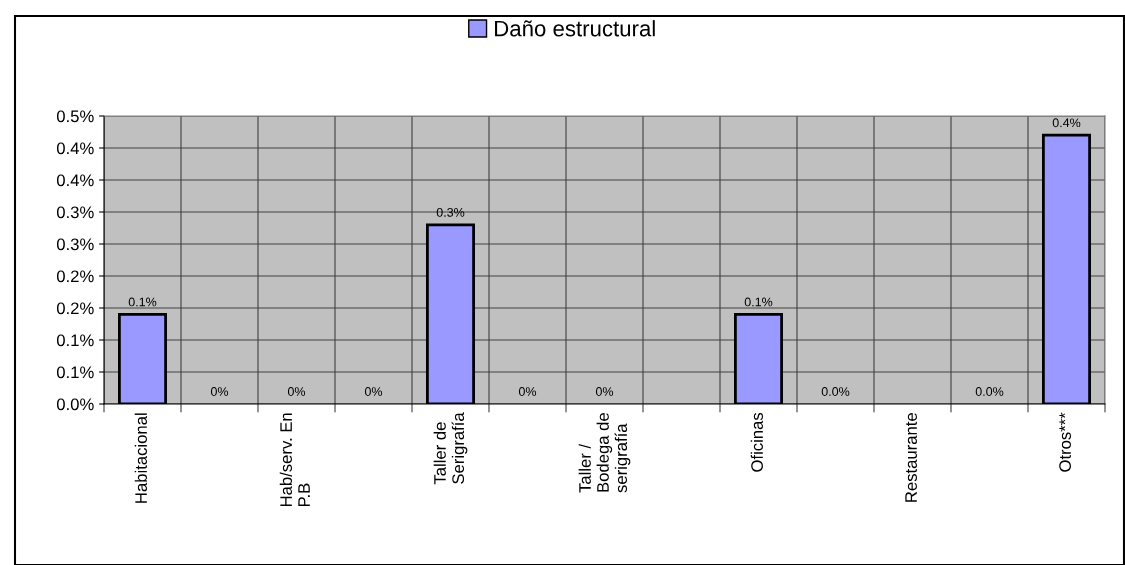 The height and width of the screenshot is (565, 1125). What do you see at coordinates (575, 28) in the screenshot?
I see `legend-label: Daño estructural` at bounding box center [575, 28].